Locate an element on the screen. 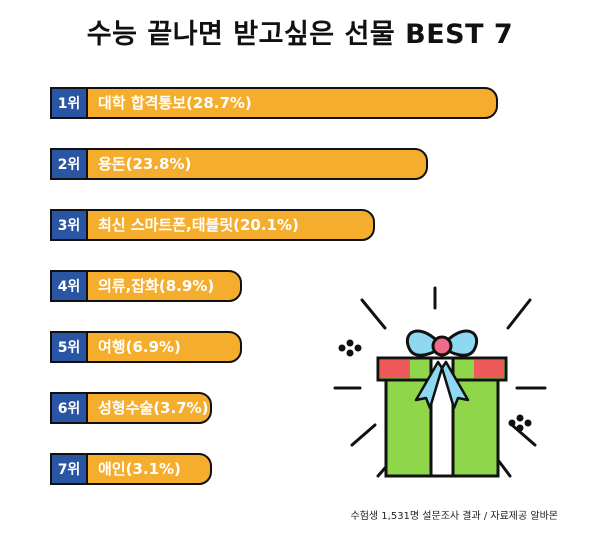 This screenshot has height=544, width=600. bar: 의류,잡화(8.9%) is located at coordinates (164, 286).